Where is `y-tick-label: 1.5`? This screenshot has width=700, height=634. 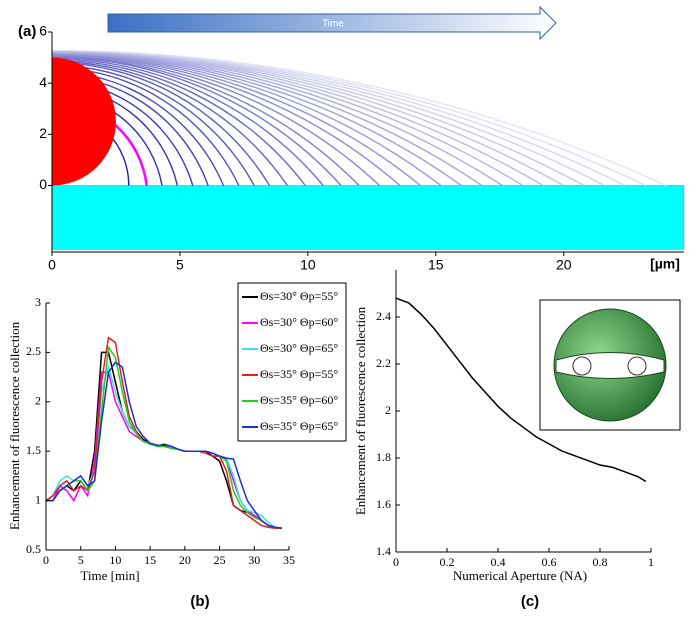
y-tick-label: 1.5 is located at coordinates (33, 450).